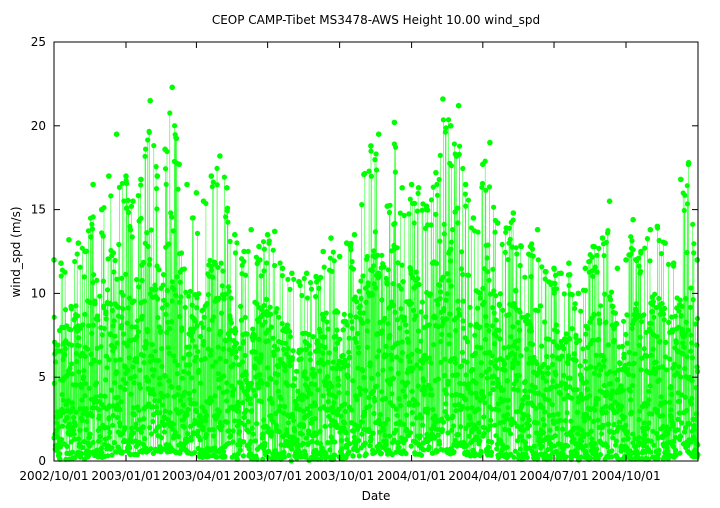 This screenshot has width=720, height=508. What do you see at coordinates (482, 476) in the screenshot?
I see `x-tick-label: 2004/04/01` at bounding box center [482, 476].